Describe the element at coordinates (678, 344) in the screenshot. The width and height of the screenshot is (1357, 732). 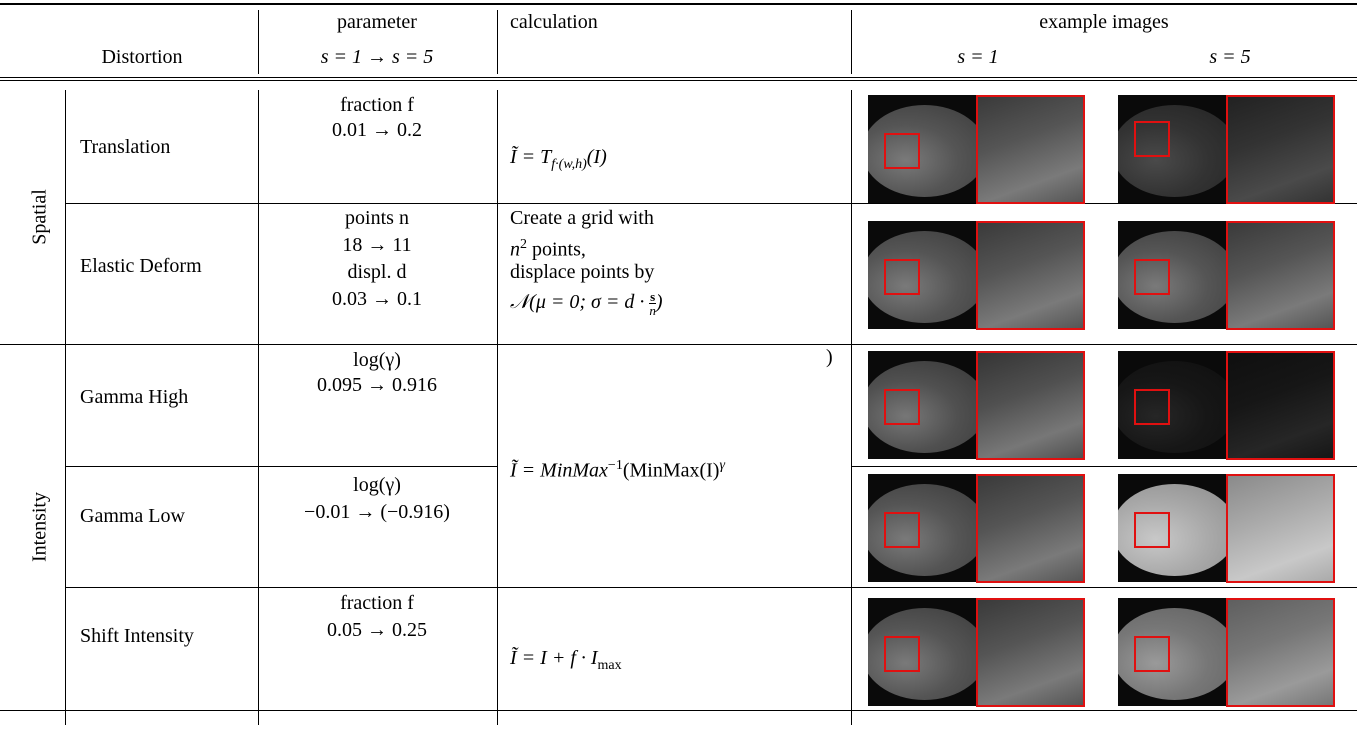
I see `group-rule` at that location.